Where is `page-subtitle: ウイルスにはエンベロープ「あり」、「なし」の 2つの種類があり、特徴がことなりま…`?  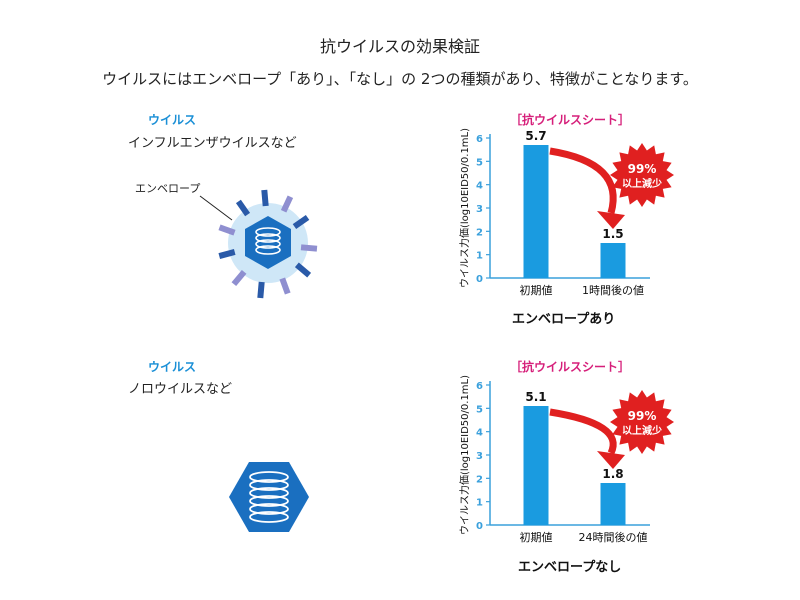
page-subtitle: ウイルスにはエンベロープ「あり」、「なし」の 2つの種類があり、特徴がことなりま… is located at coordinates (400, 79).